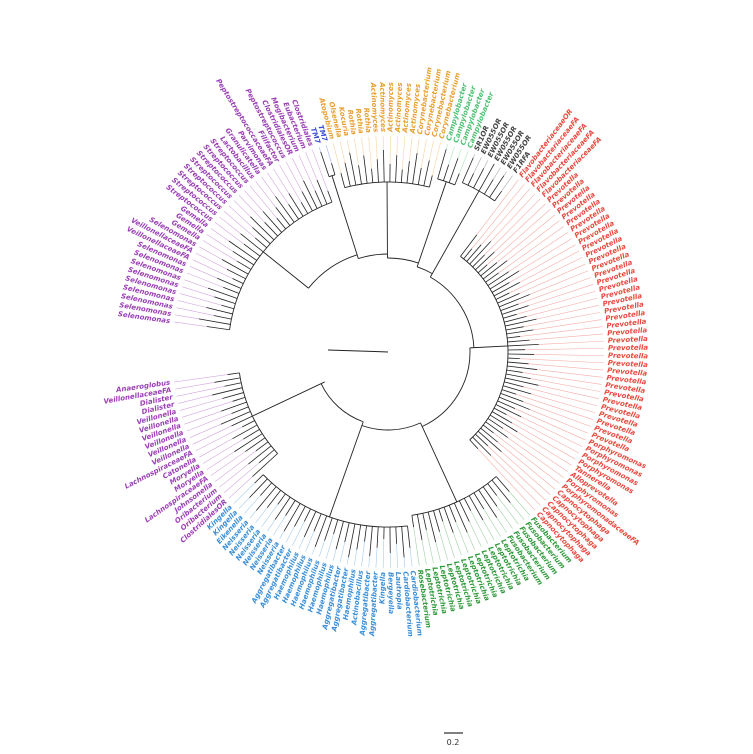 The image size is (753, 754). I want to click on leaf-label: Aggregatibacter, so click(374, 604).